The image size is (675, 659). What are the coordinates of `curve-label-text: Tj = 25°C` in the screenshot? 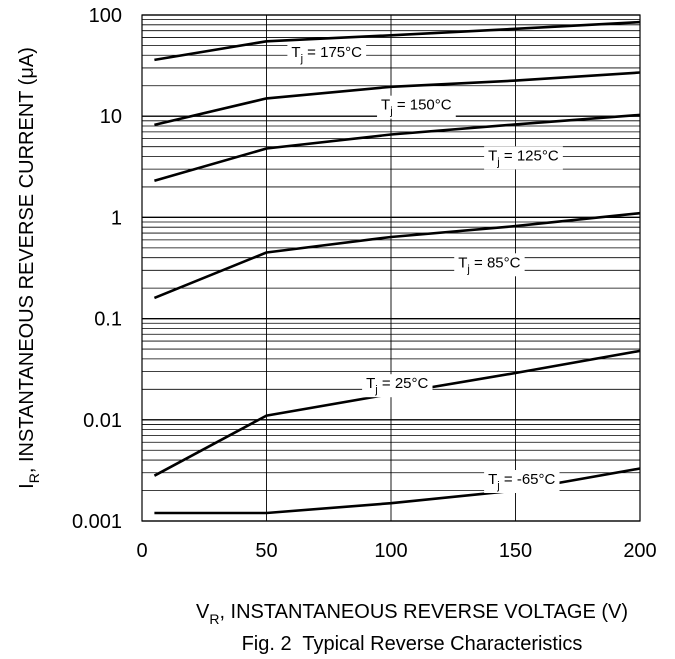 It's located at (397, 385).